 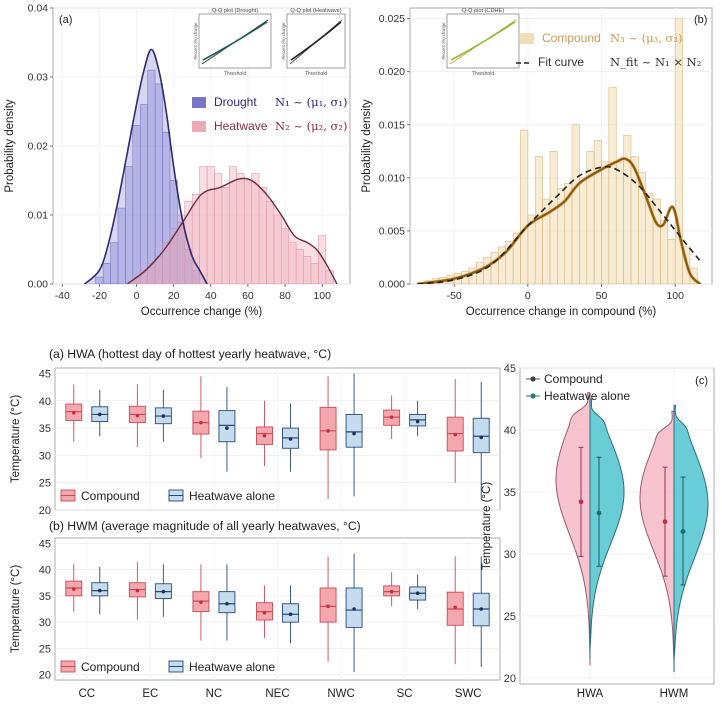 What do you see at coordinates (62, 296) in the screenshot?
I see `x-tick-label: -40` at bounding box center [62, 296].